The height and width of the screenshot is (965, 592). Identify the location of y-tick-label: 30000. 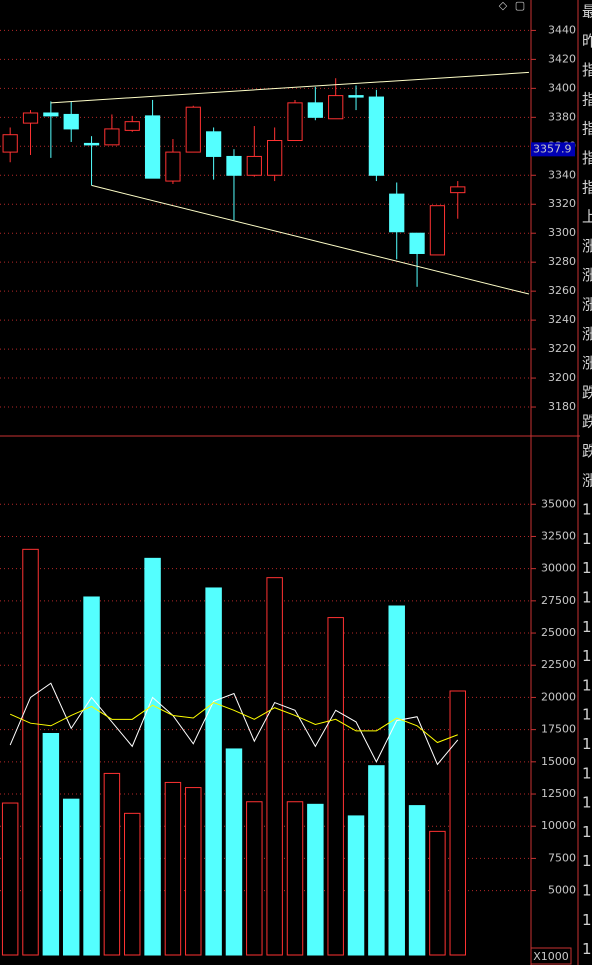
(558, 568).